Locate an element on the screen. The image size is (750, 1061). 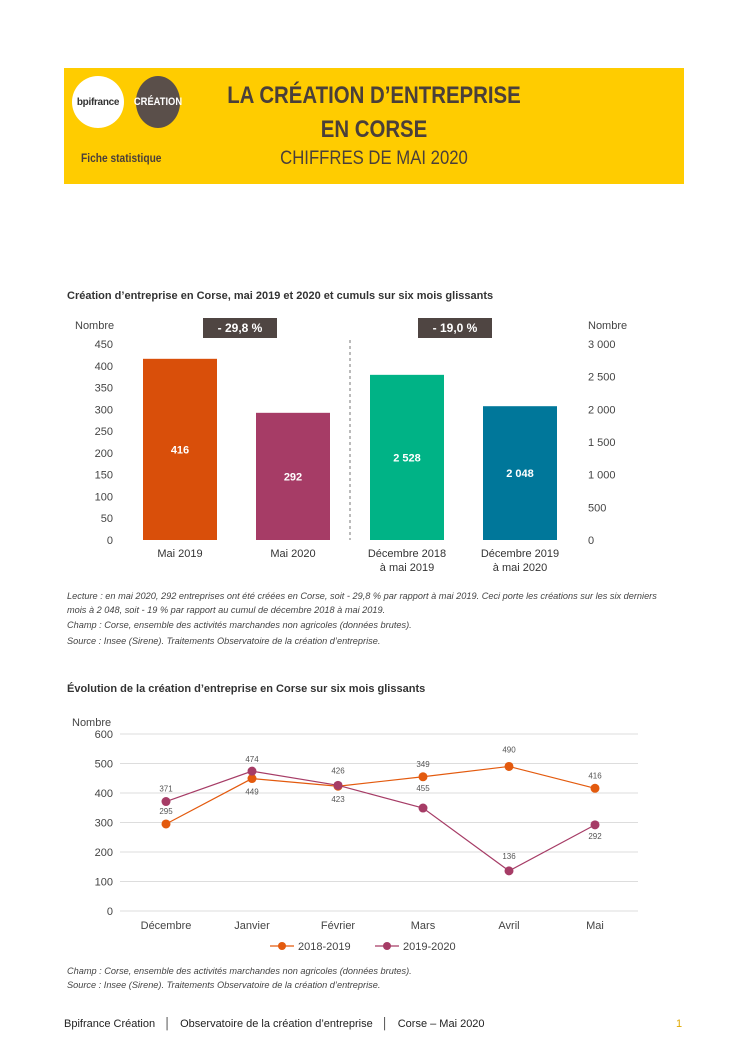
data-label: 292 is located at coordinates (595, 836).